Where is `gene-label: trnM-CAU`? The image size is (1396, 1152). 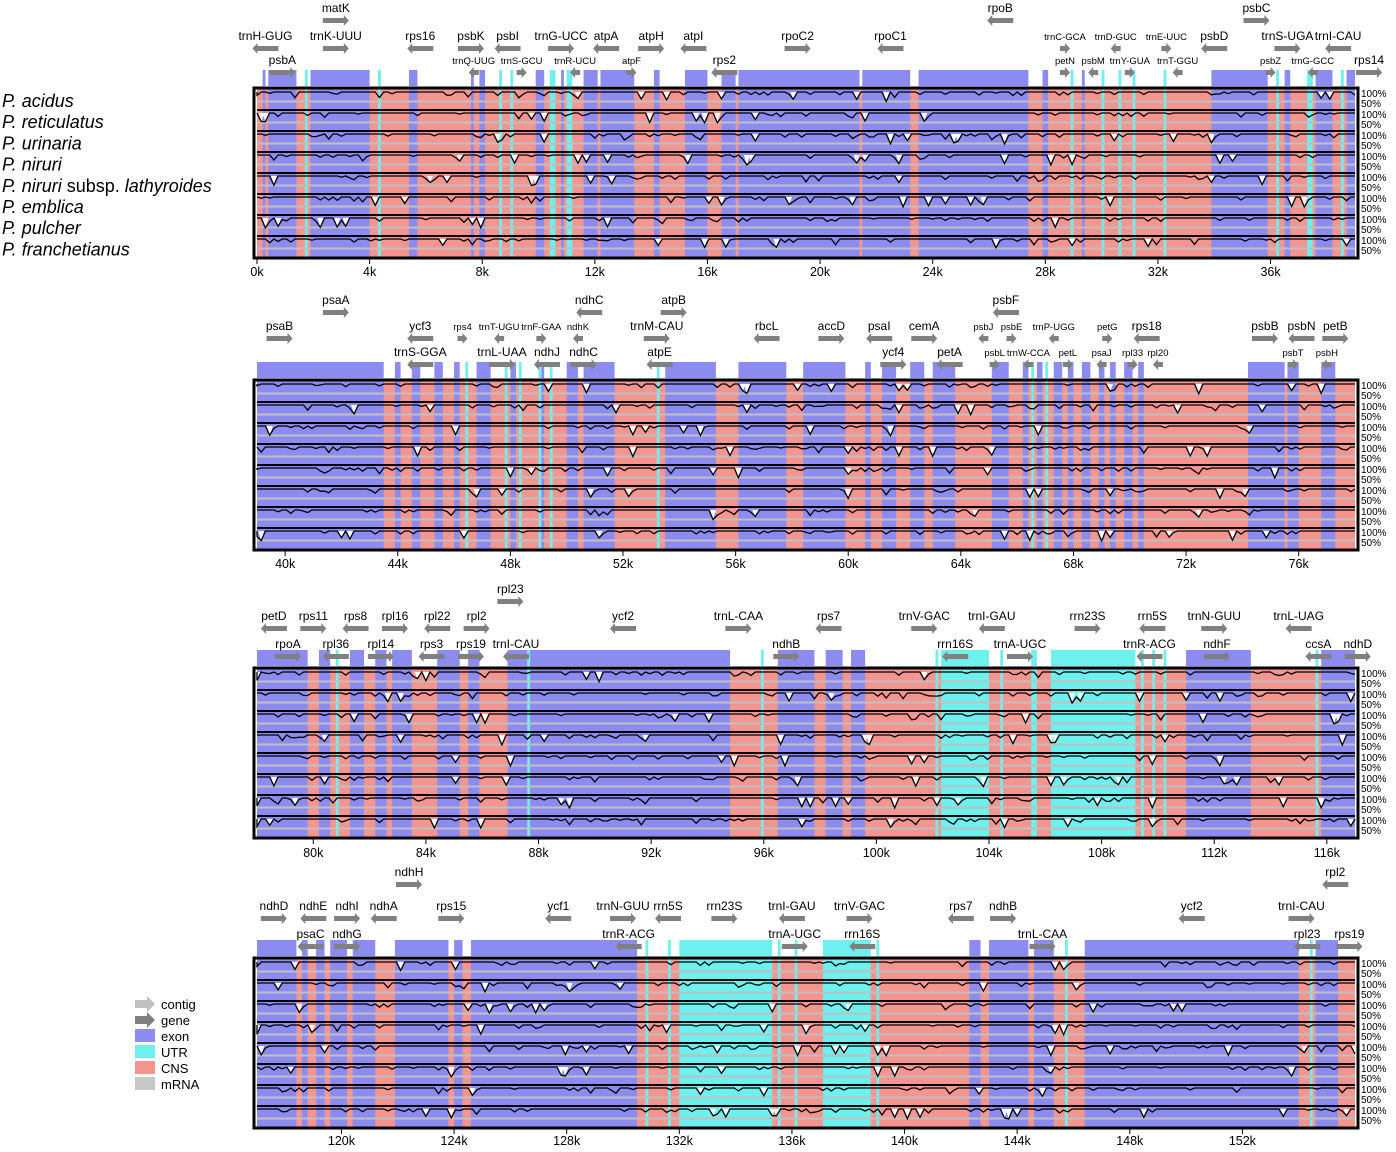
gene-label: trnM-CAU is located at coordinates (656, 326).